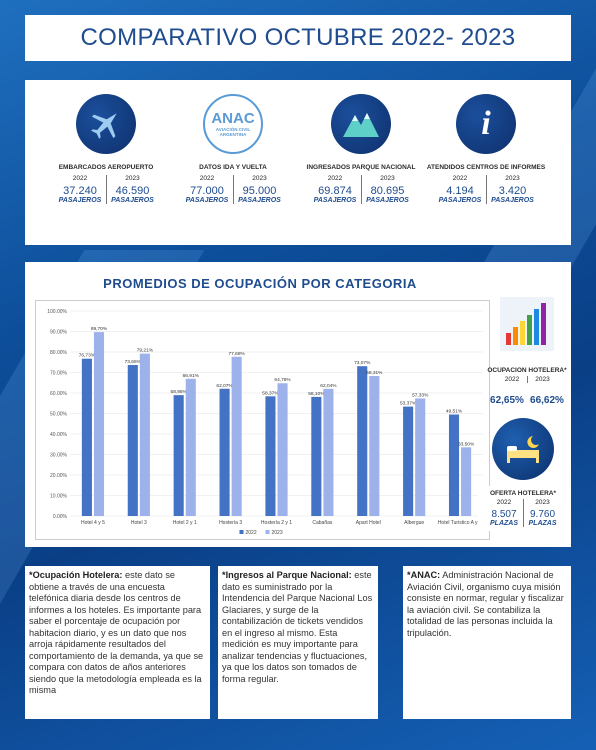 This screenshot has height=750, width=596. Describe the element at coordinates (287, 575) in the screenshot. I see `note-heading: *Ingresos al Parque Nacional:` at that location.